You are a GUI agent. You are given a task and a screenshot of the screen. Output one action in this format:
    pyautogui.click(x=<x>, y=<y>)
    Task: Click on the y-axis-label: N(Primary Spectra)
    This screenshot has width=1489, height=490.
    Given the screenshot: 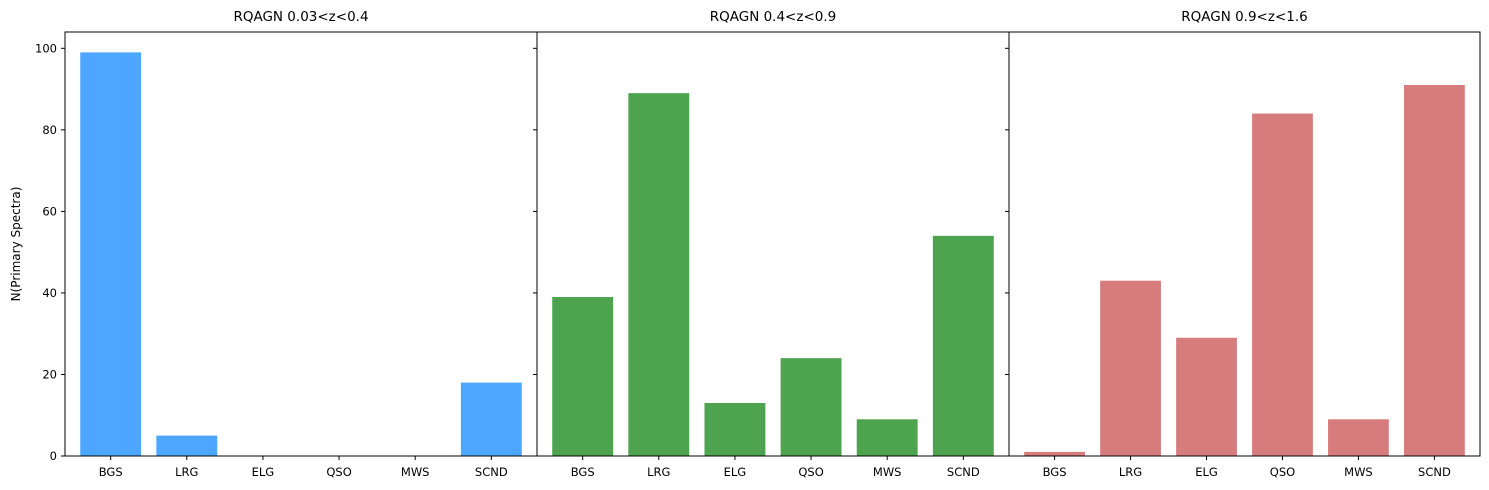 What is the action you would take?
    pyautogui.click(x=16, y=244)
    